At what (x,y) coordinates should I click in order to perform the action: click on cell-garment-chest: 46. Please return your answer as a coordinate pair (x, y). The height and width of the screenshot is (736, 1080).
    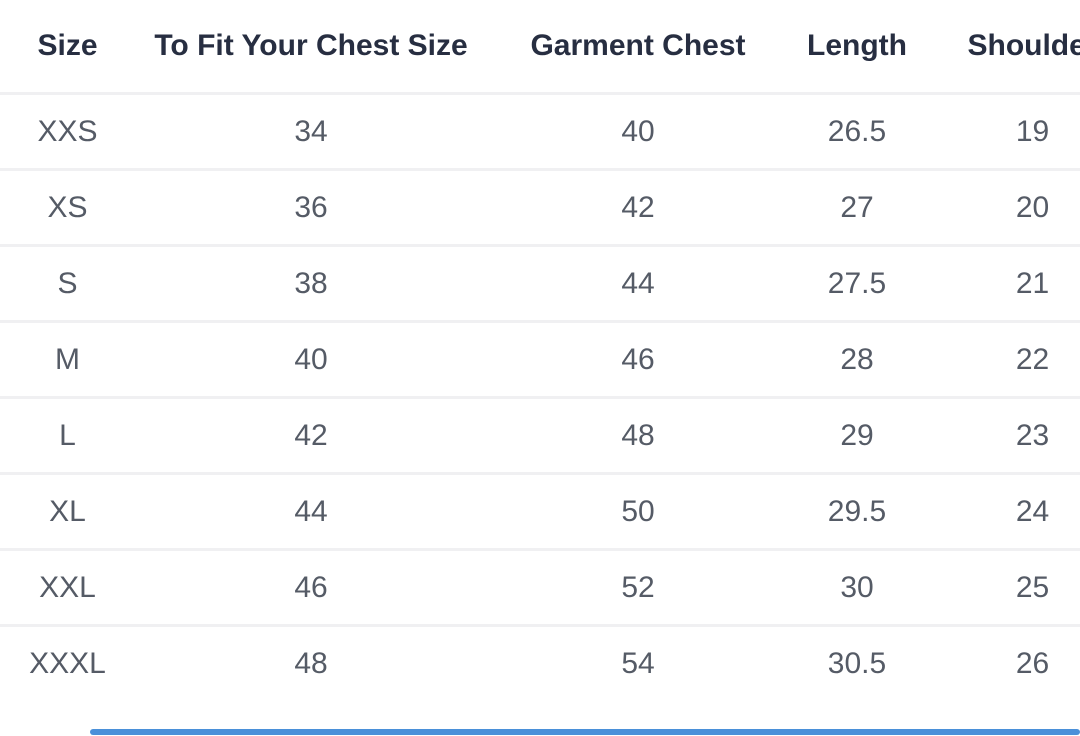
    Looking at the image, I should click on (638, 359).